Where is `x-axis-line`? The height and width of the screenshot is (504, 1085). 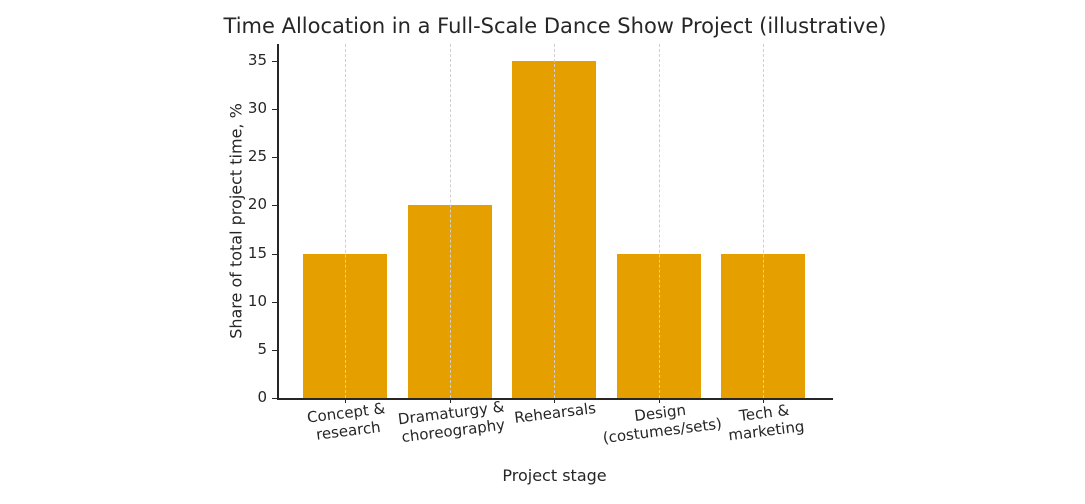
x-axis-line is located at coordinates (555, 399).